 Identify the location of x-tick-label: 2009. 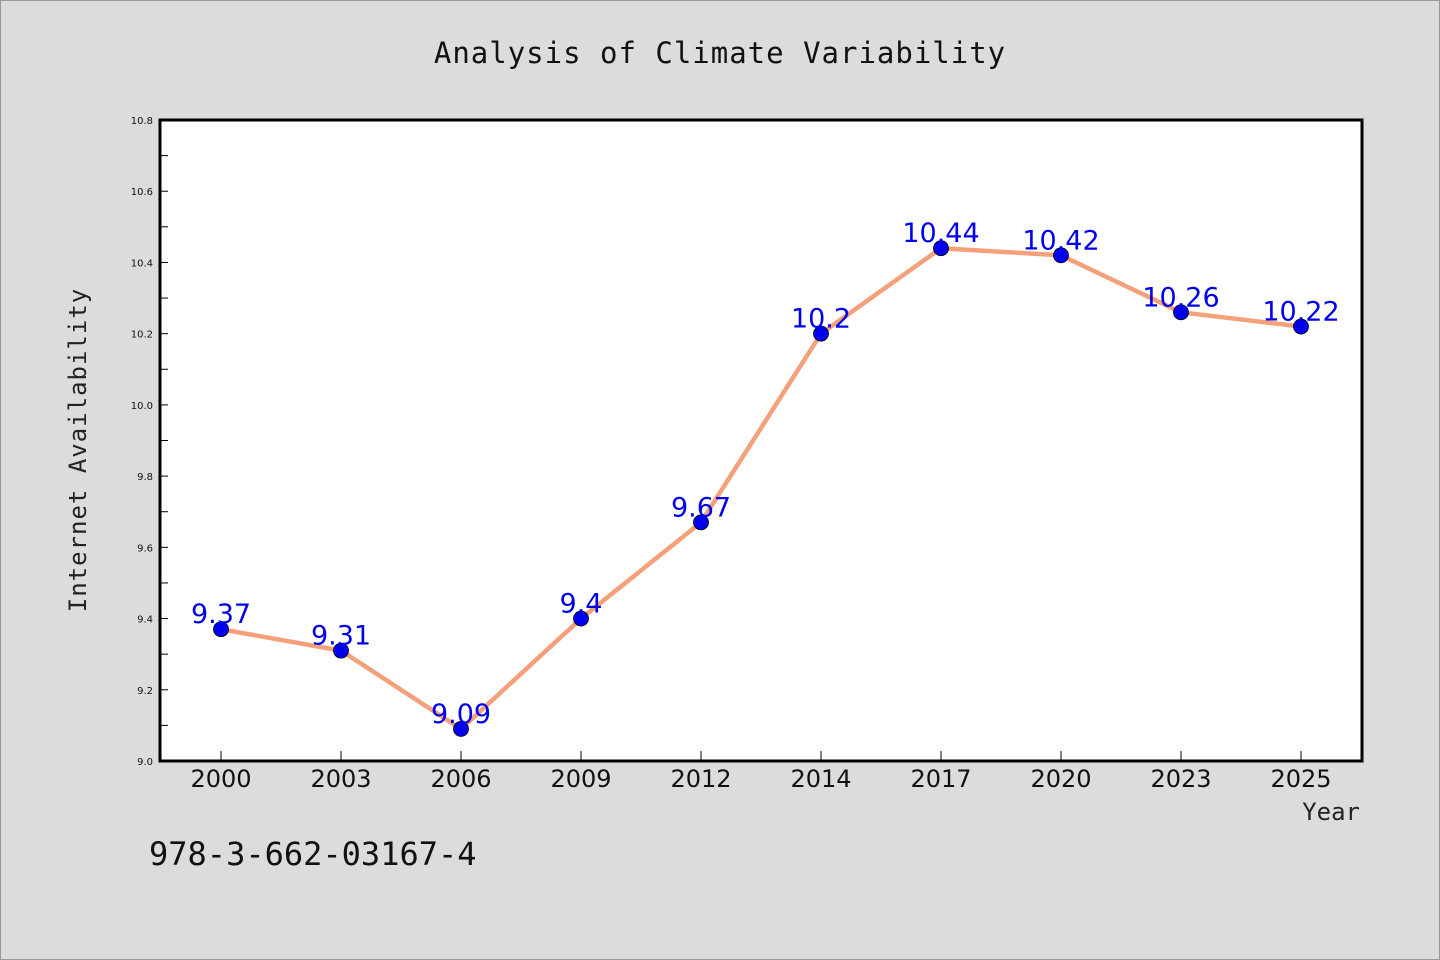
(580, 779).